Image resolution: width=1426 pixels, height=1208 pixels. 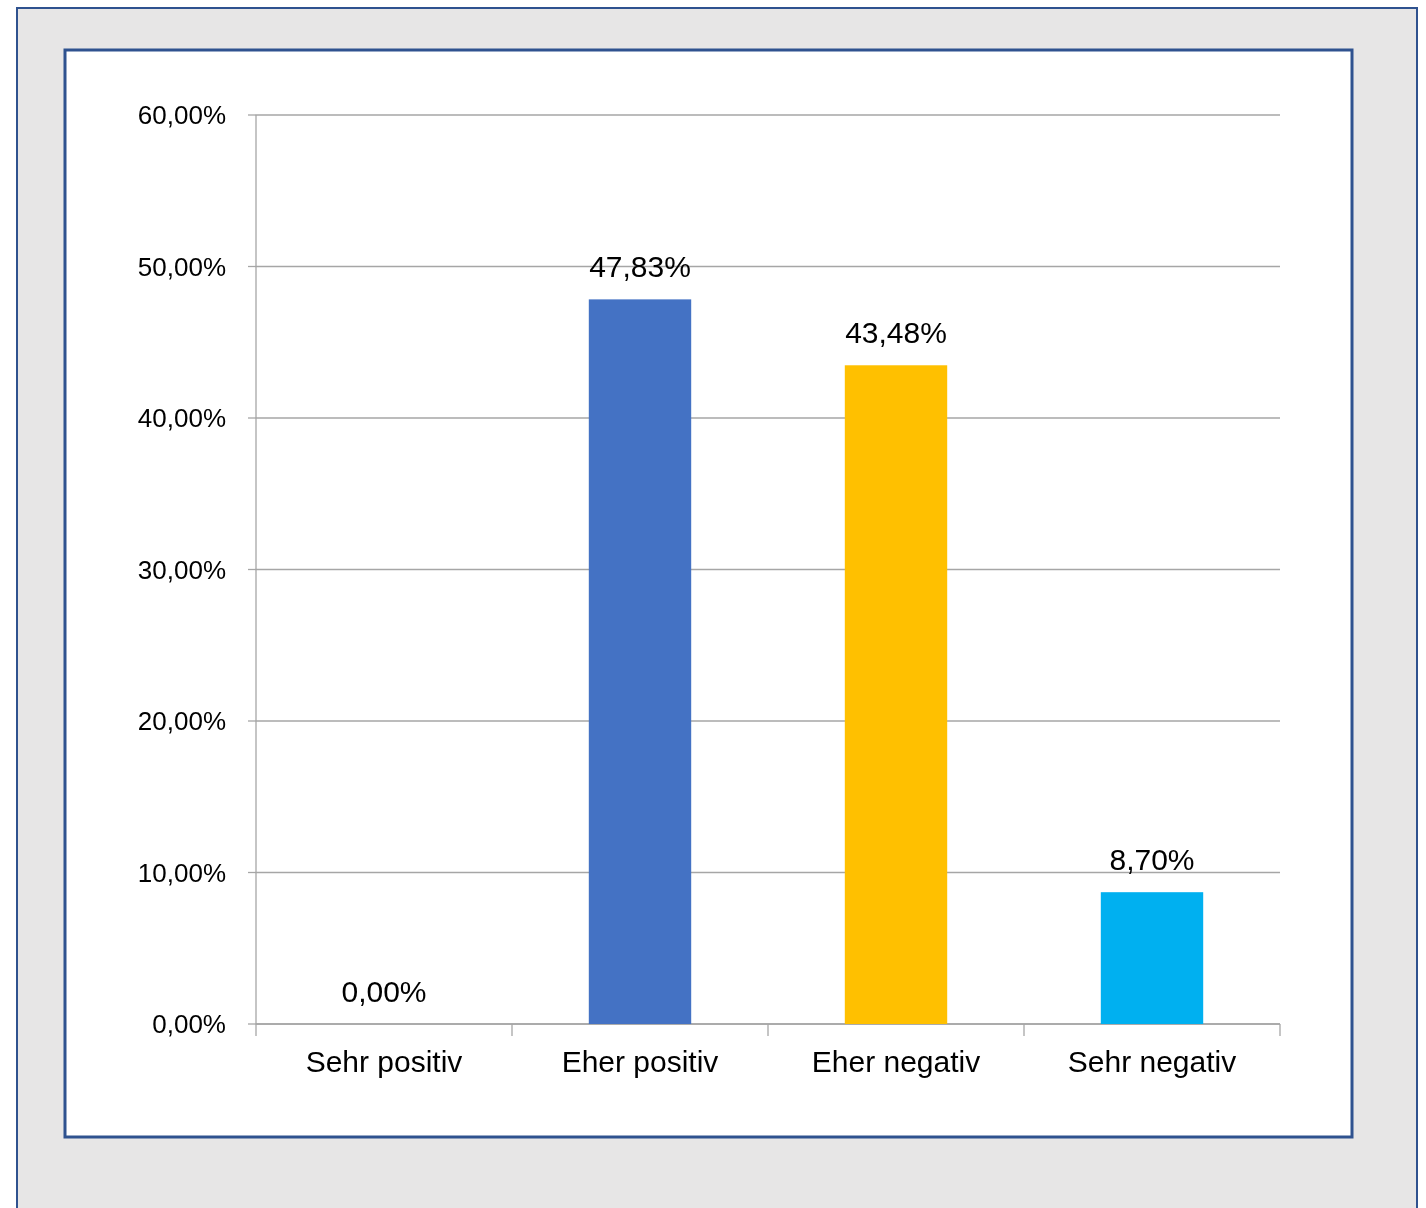 What do you see at coordinates (640, 267) in the screenshot?
I see `data-label: 47,83%` at bounding box center [640, 267].